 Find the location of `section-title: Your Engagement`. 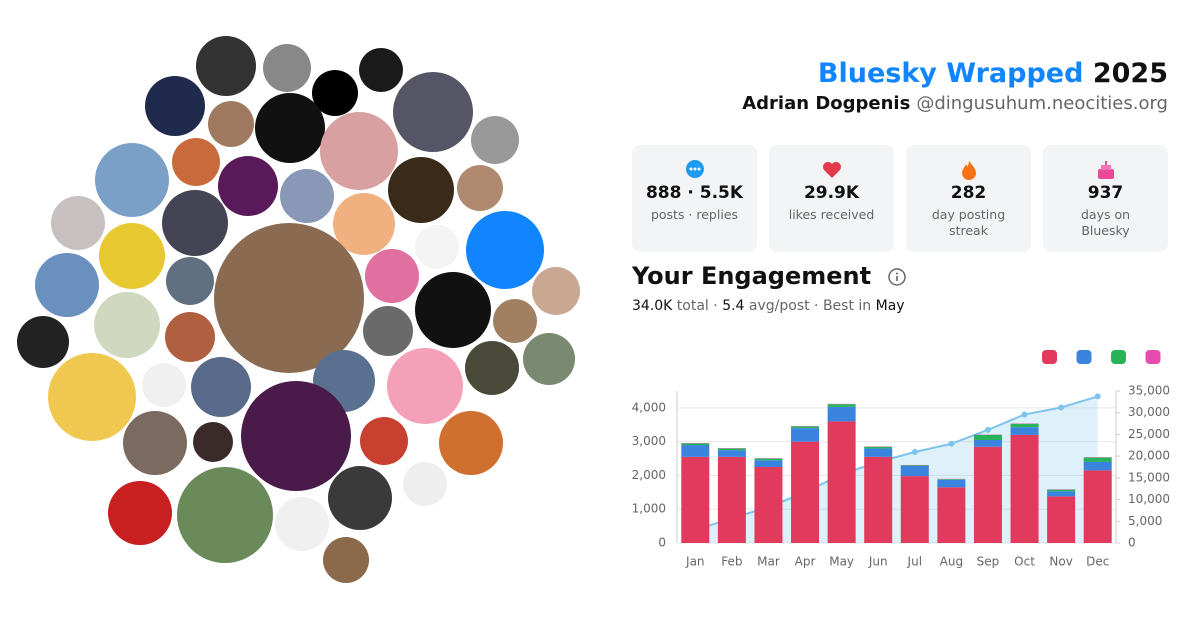

section-title: Your Engagement is located at coordinates (769, 276).